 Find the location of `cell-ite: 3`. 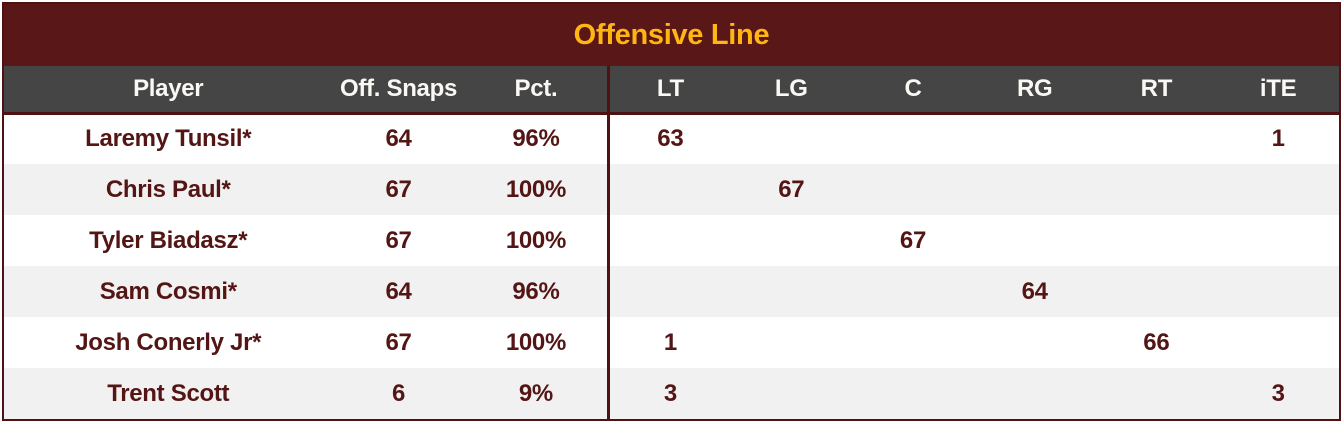

cell-ite: 3 is located at coordinates (1278, 393).